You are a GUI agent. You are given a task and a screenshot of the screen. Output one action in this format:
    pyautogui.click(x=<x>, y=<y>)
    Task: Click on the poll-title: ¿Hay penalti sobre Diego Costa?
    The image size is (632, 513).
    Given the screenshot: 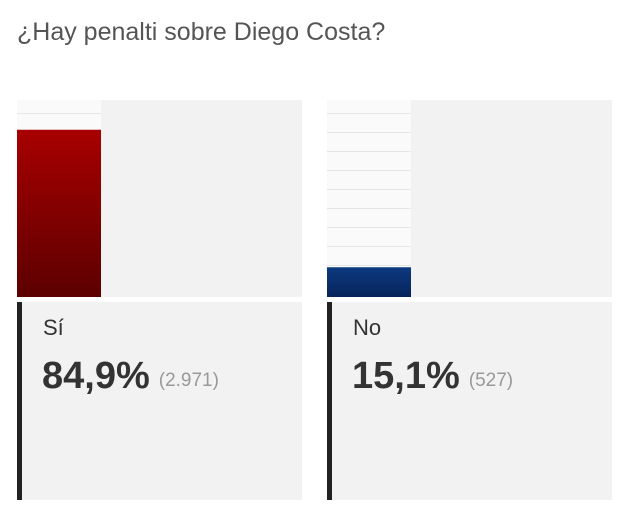 What is the action you would take?
    pyautogui.click(x=201, y=32)
    